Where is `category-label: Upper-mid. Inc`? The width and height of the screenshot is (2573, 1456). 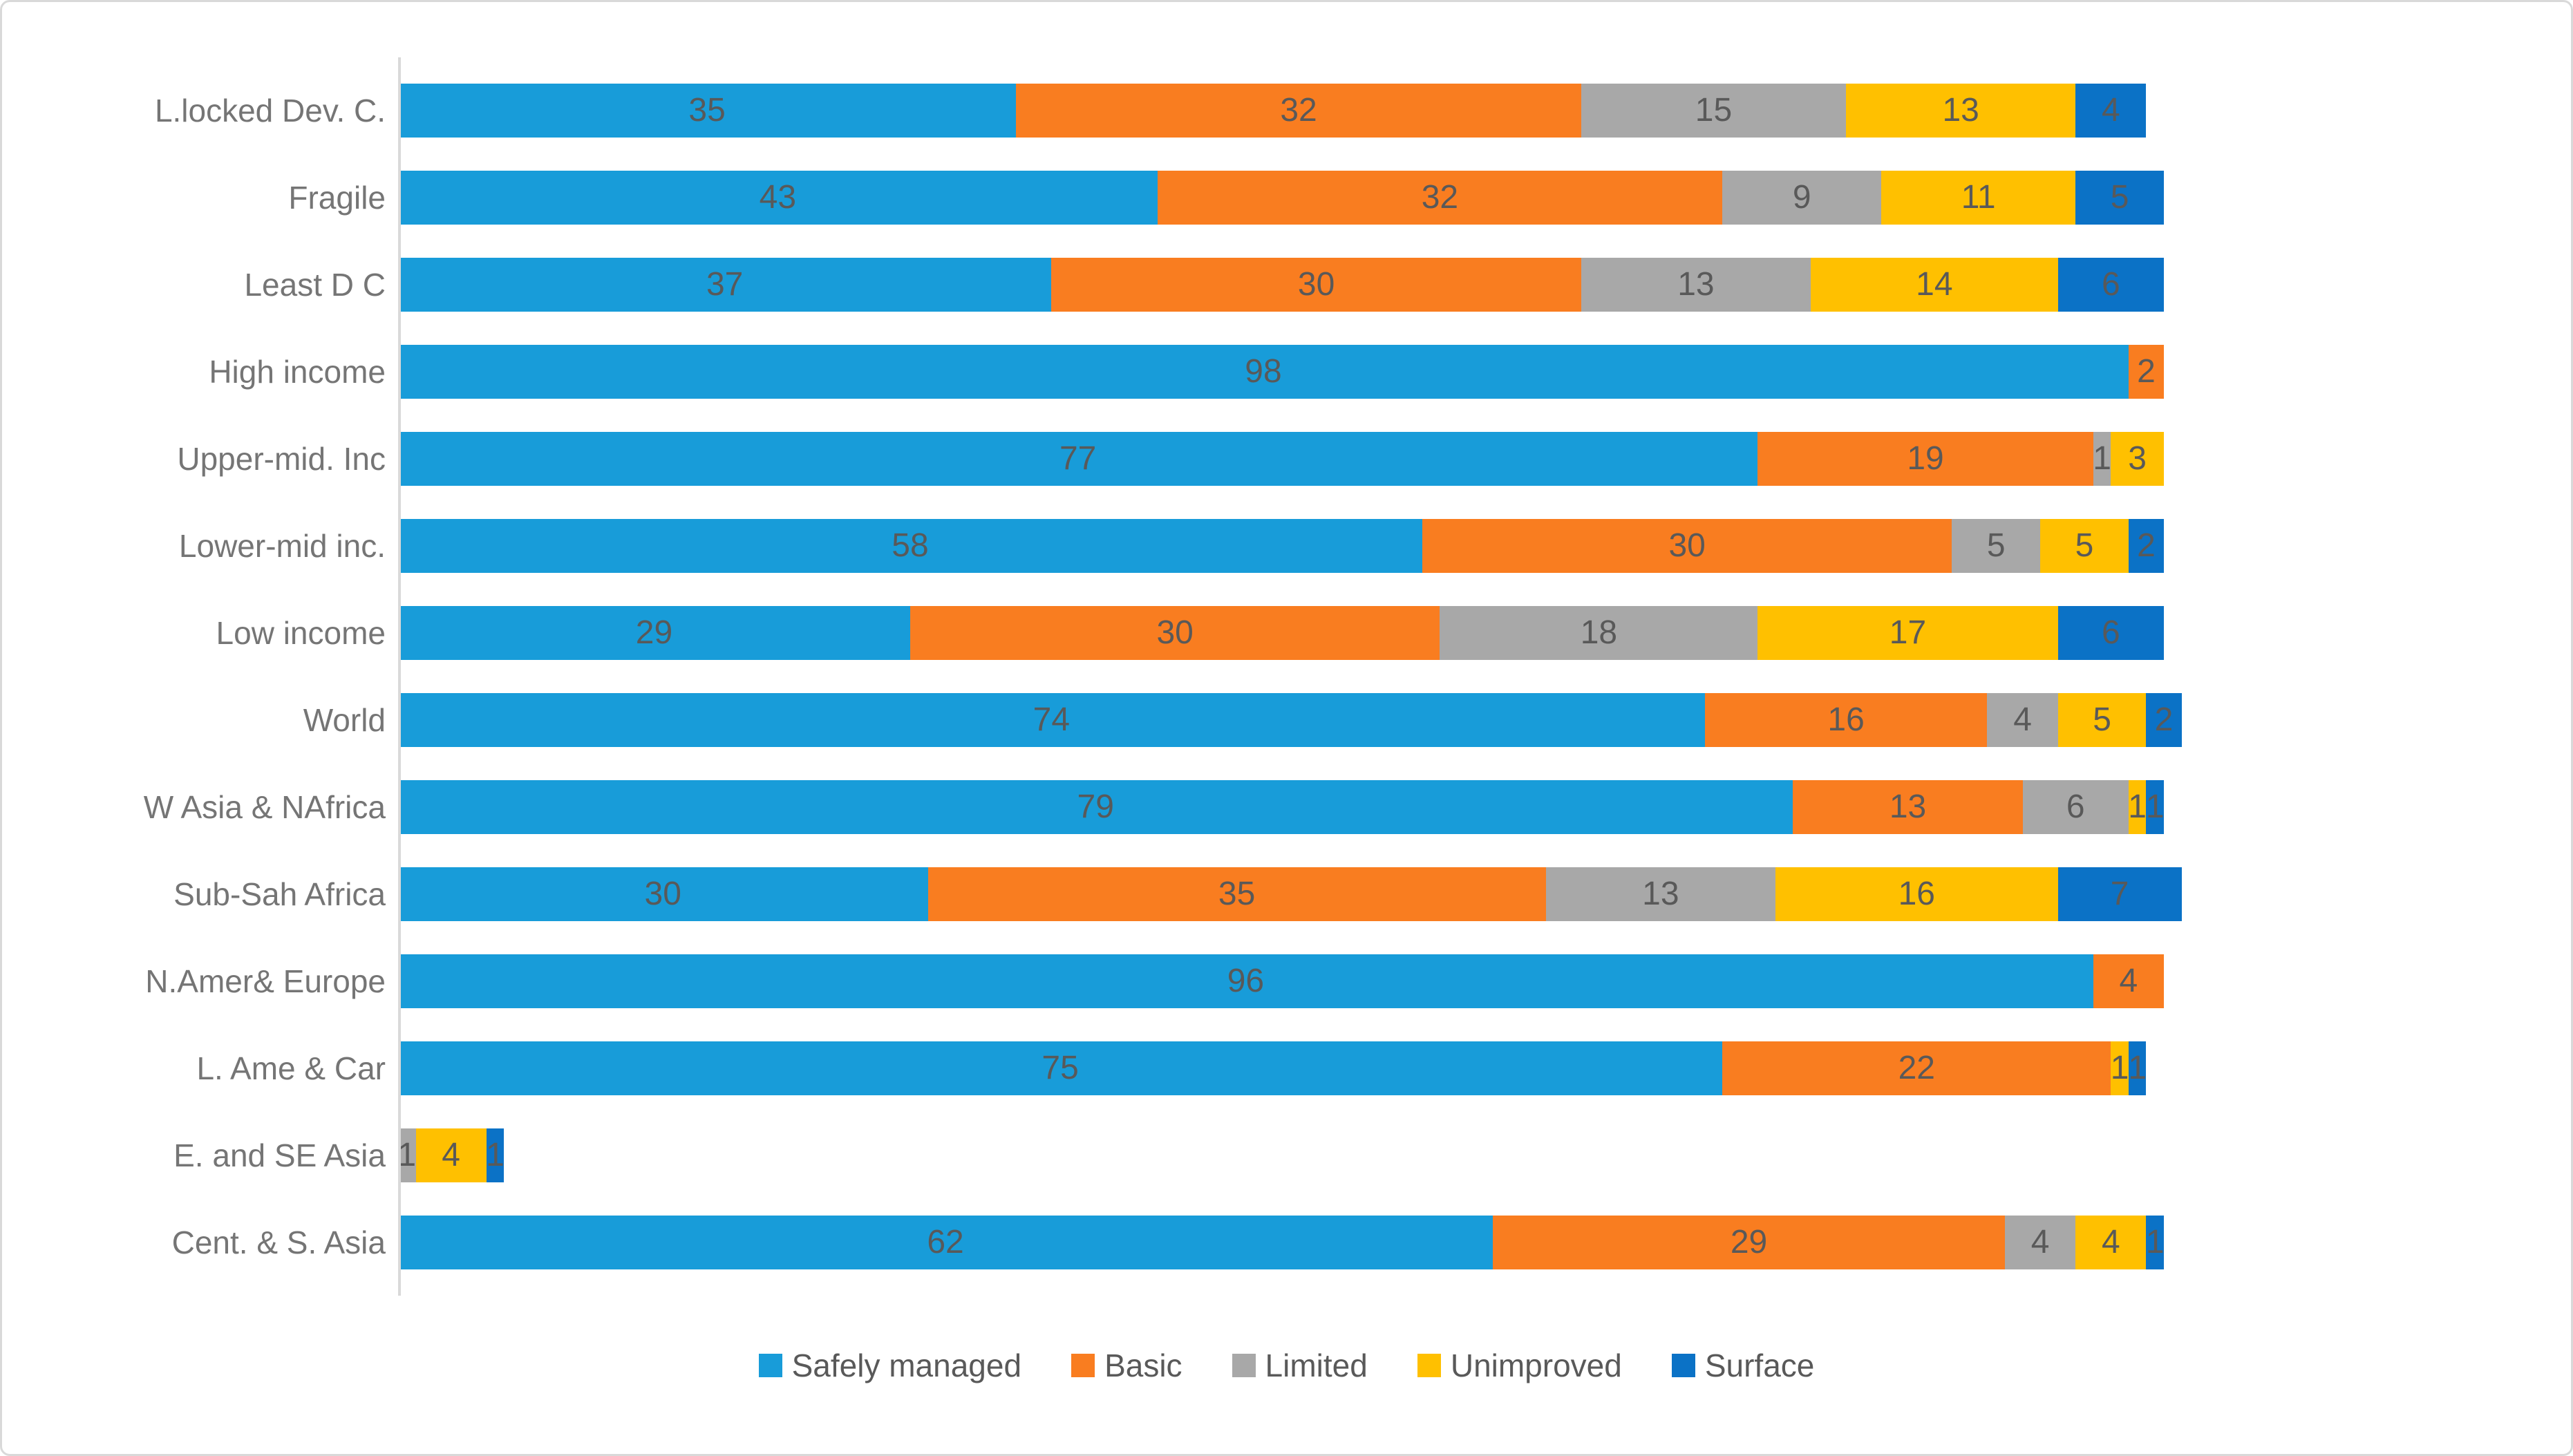
category-label: Upper-mid. Inc is located at coordinates (281, 459).